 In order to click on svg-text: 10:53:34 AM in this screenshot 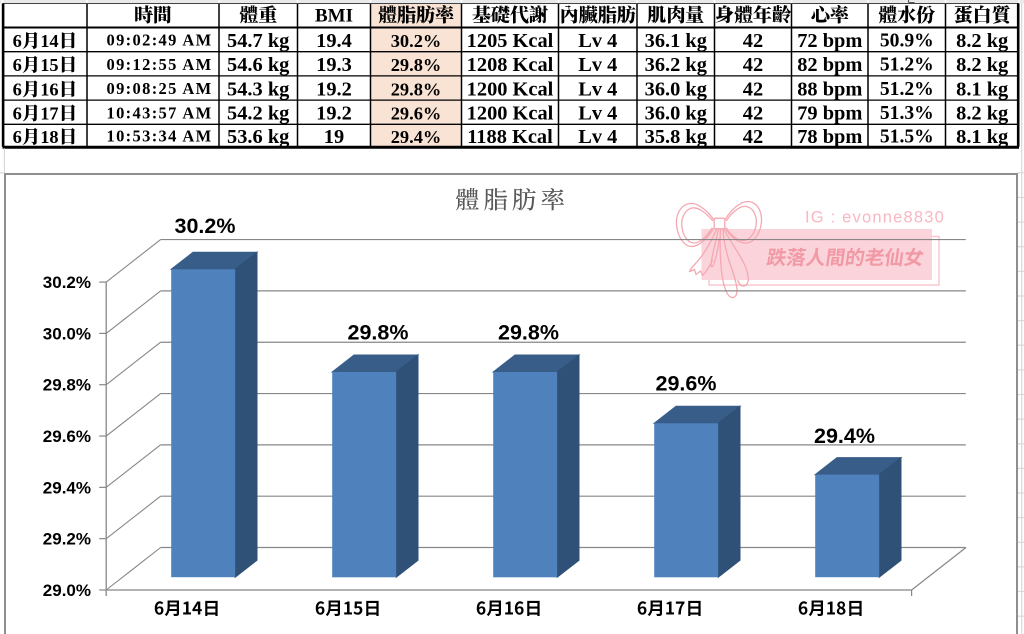, I will do `click(159, 136)`.